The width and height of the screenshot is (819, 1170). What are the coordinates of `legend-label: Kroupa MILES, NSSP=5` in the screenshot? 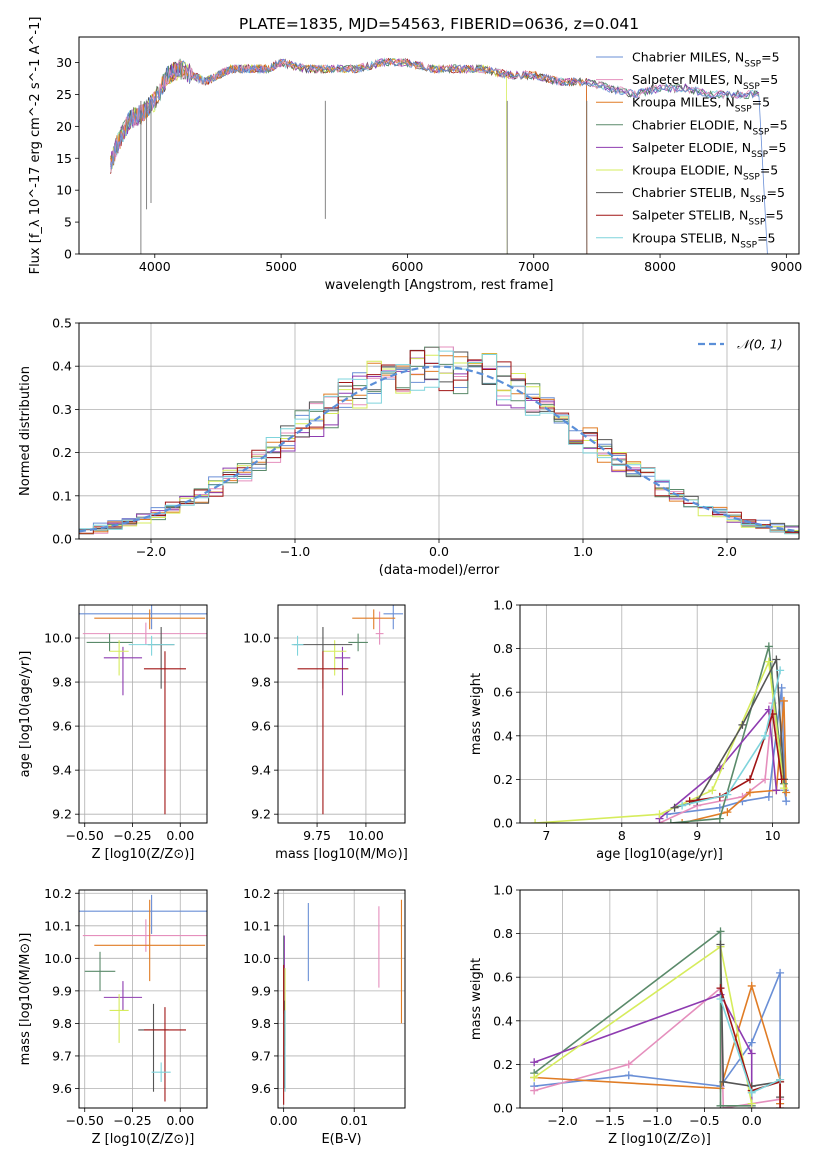 It's located at (701, 105).